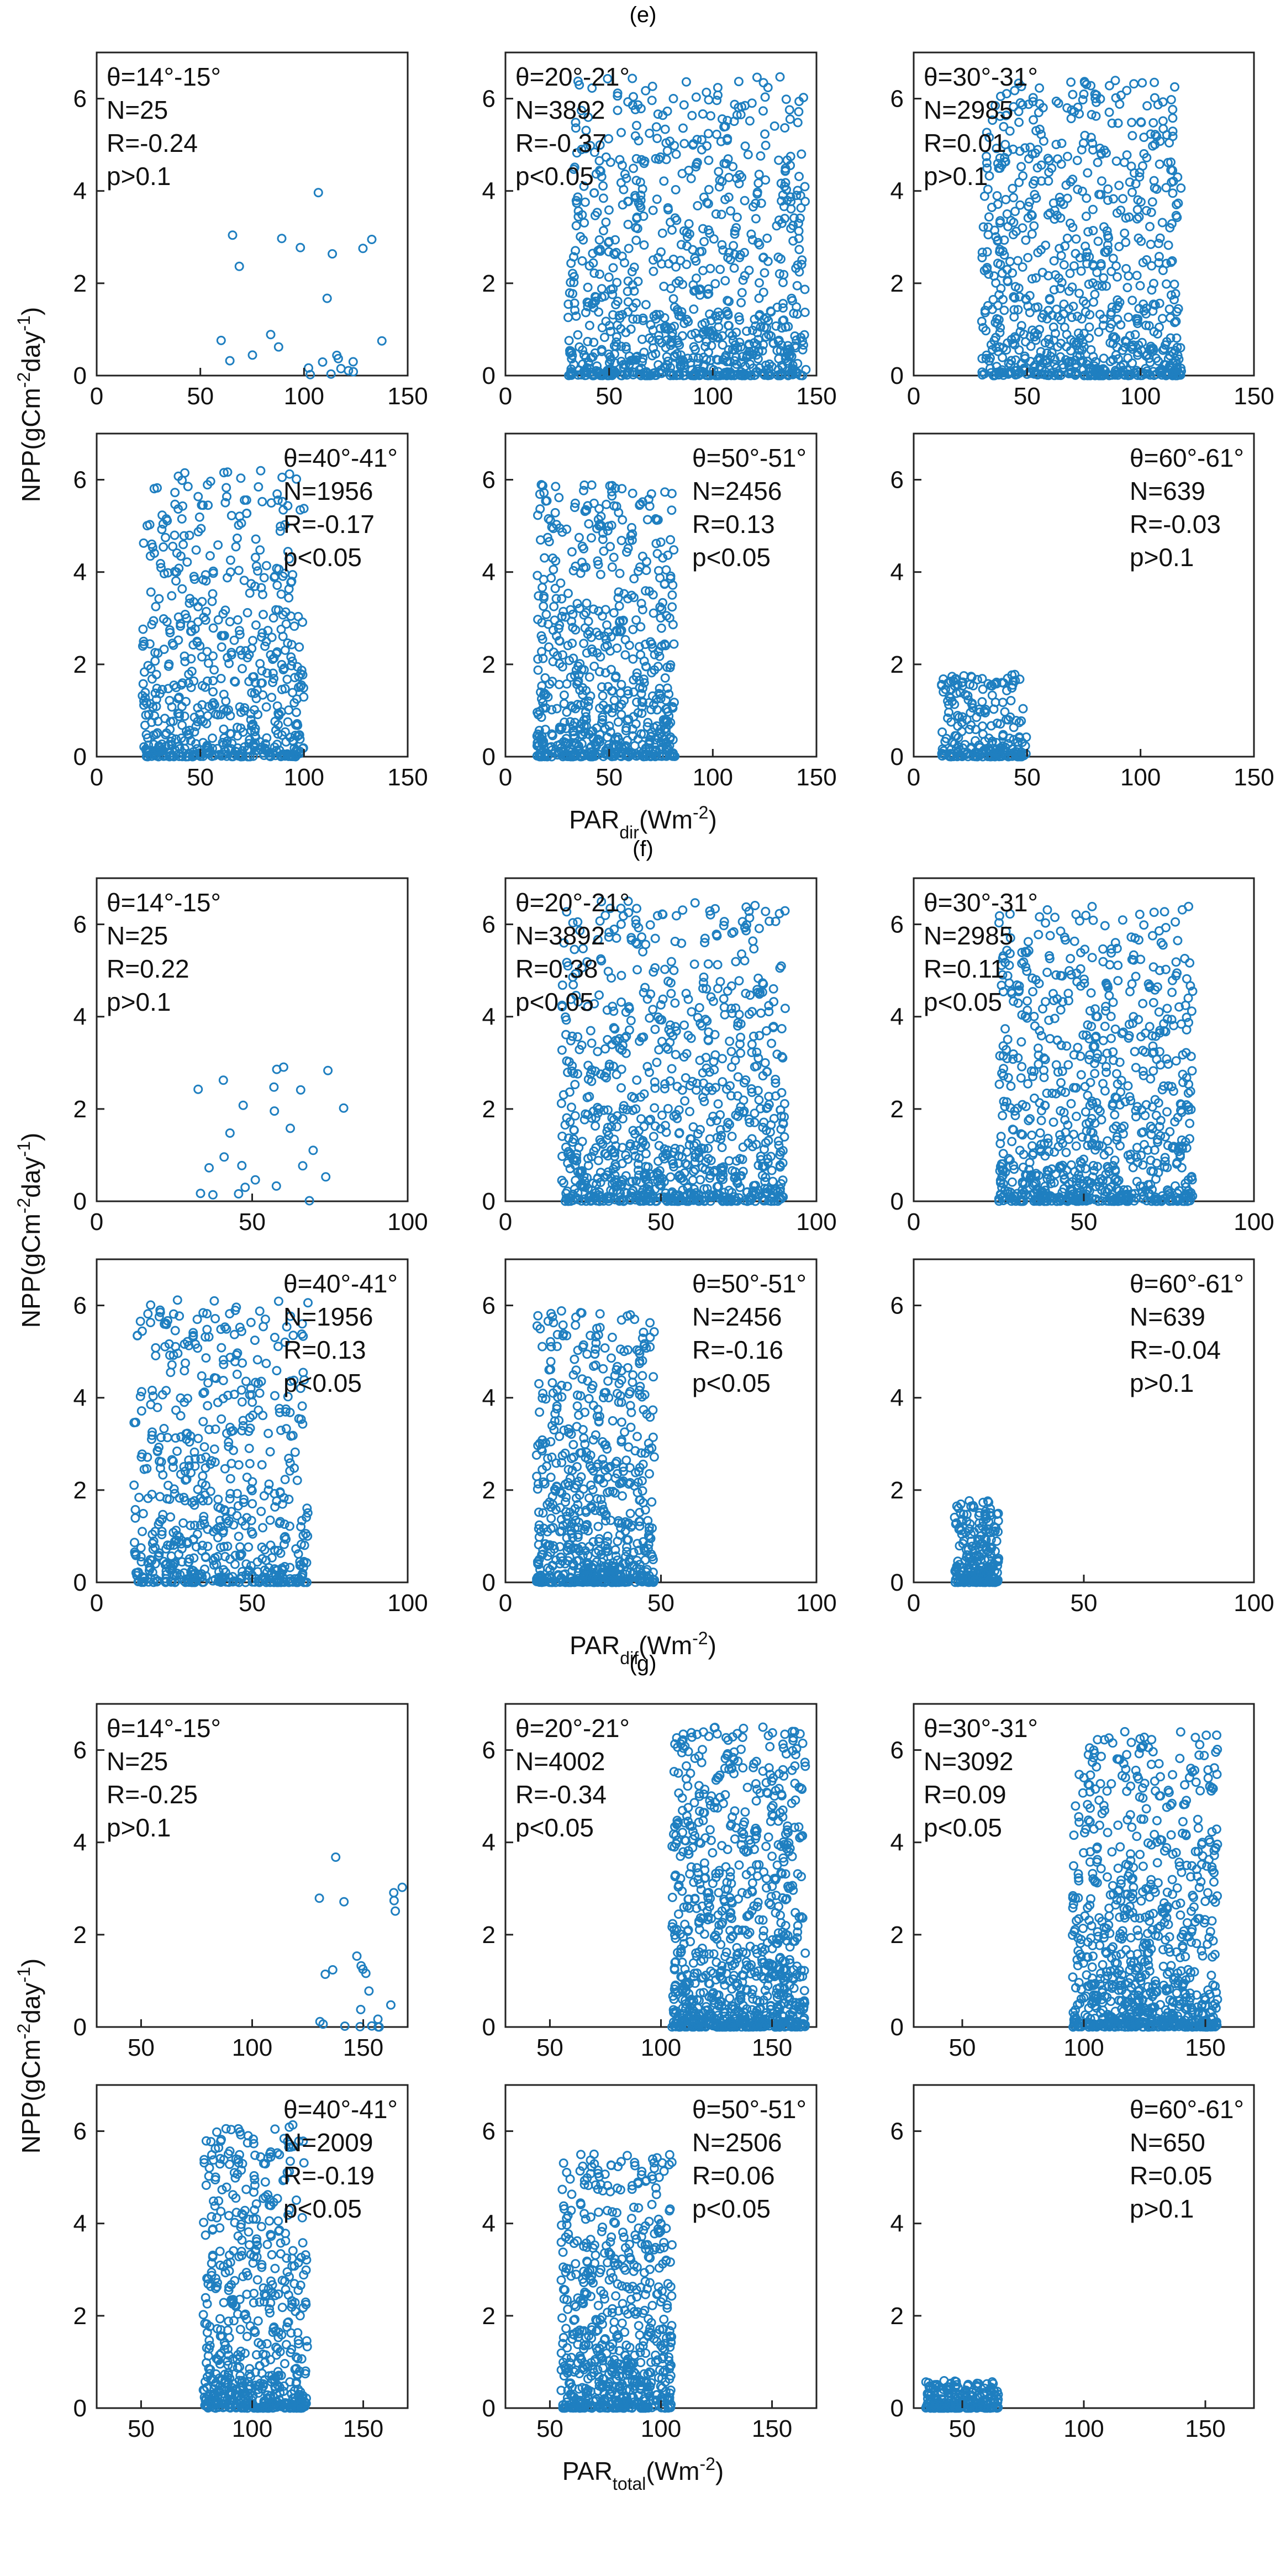 The height and width of the screenshot is (2576, 1286). What do you see at coordinates (505, 777) in the screenshot?
I see `x-tick-label: 0` at bounding box center [505, 777].